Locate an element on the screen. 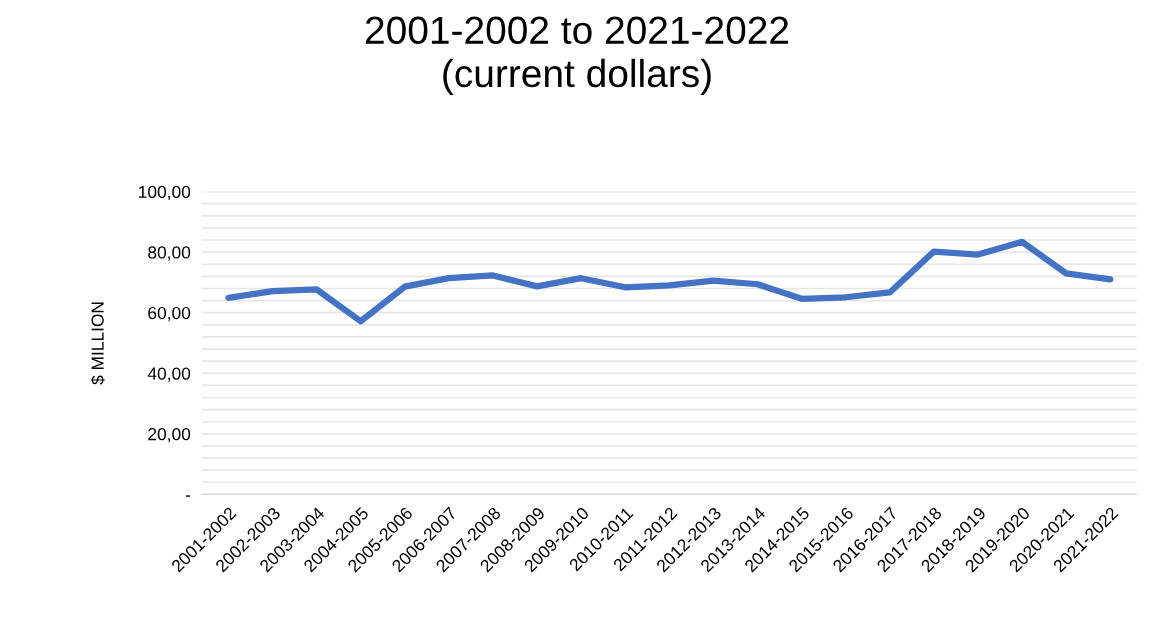 The image size is (1154, 618). y-tick-label: 80,00 is located at coordinates (169, 253).